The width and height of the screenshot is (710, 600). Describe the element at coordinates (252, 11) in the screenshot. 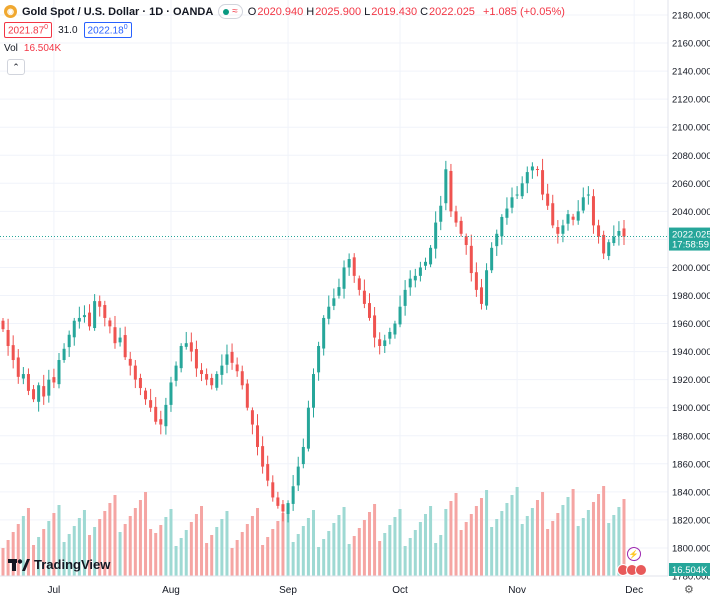

I see `ohlc-label-o: O` at that location.